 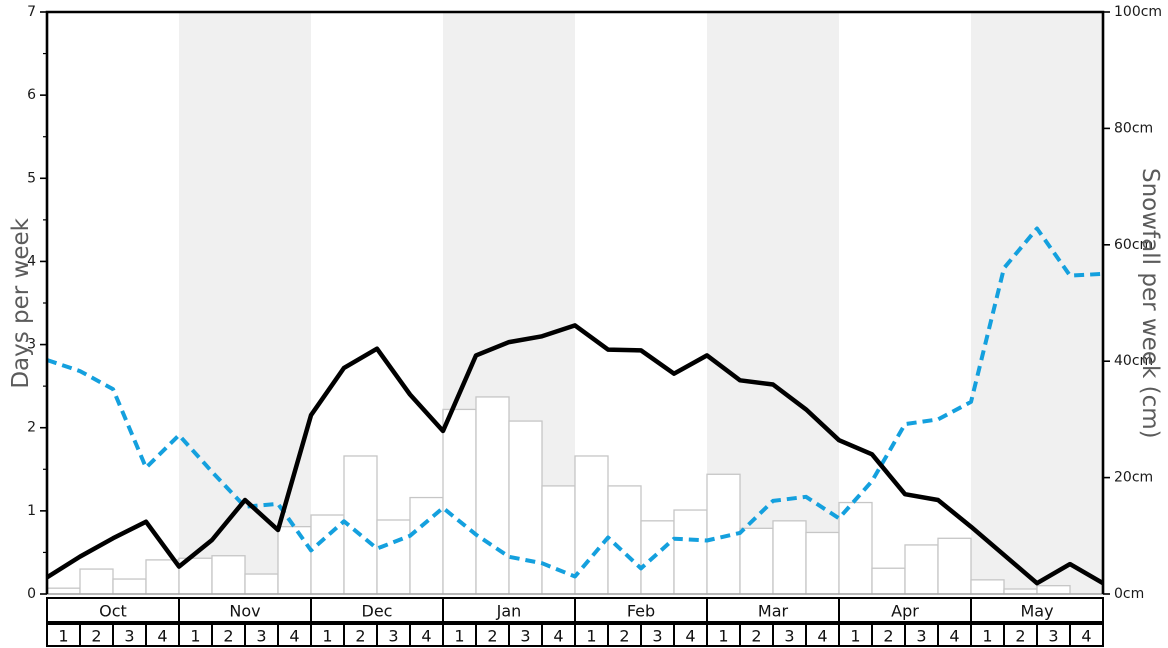 I want to click on month-label: Mar, so click(x=773, y=611).